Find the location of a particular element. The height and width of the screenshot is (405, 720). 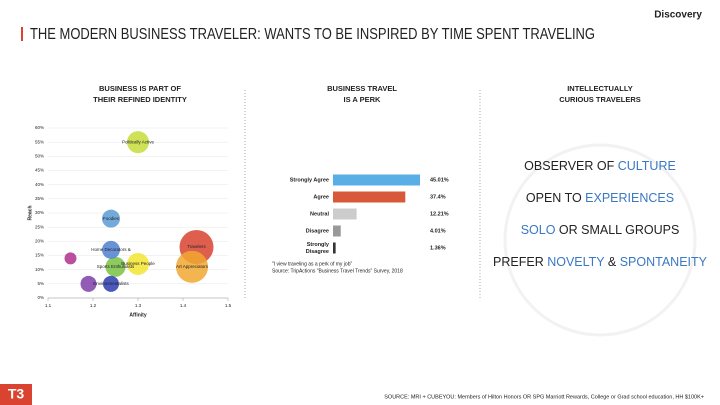

background-circle is located at coordinates (600, 240).